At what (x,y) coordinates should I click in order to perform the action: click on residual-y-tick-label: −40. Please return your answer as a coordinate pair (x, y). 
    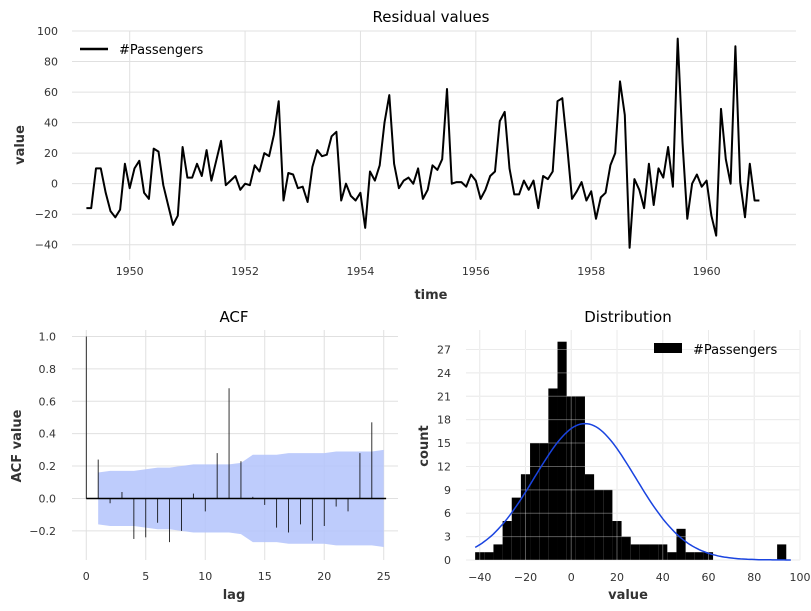
    Looking at the image, I should click on (46, 245).